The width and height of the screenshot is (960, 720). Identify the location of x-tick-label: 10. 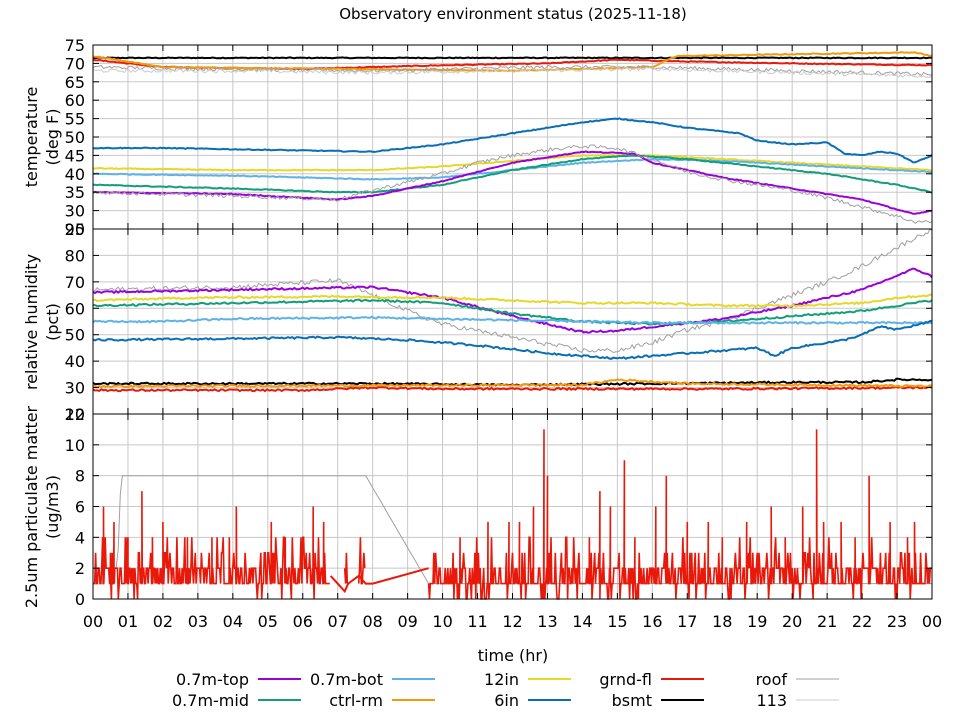
(442, 621).